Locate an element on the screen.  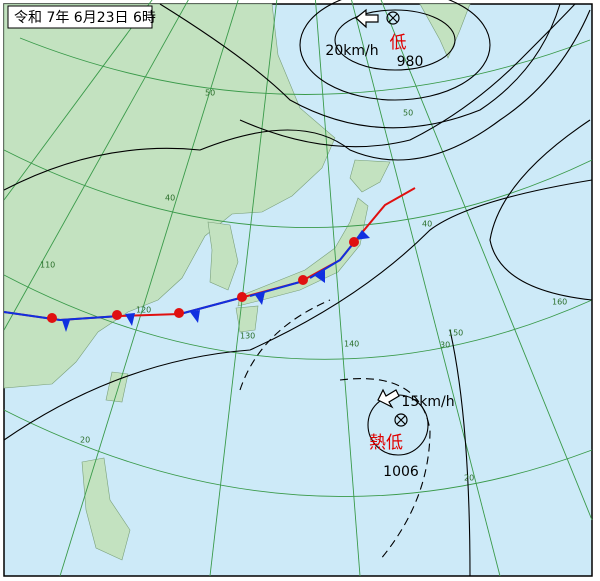
lon-label: 150 is located at coordinates (455, 333).